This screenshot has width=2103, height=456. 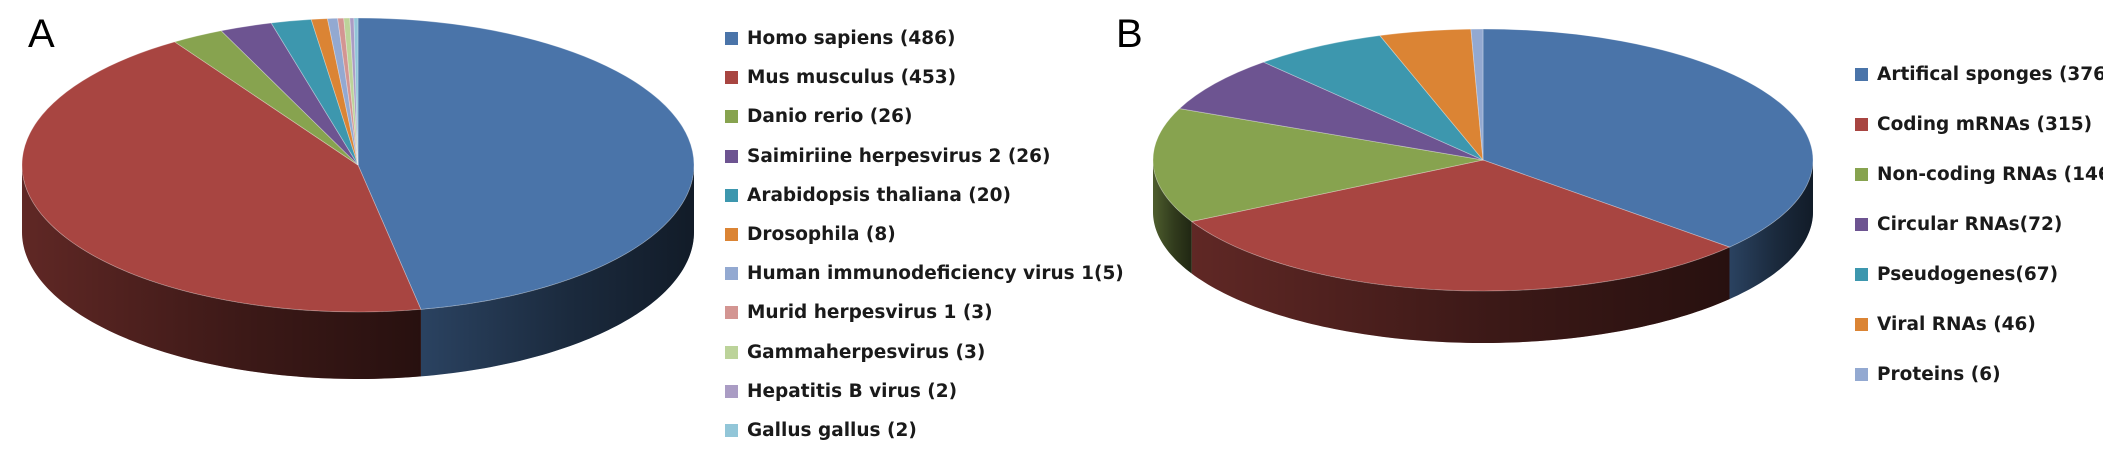 I want to click on pie-b-legend-item: Viral RNAs (46), so click(x=1945, y=324).